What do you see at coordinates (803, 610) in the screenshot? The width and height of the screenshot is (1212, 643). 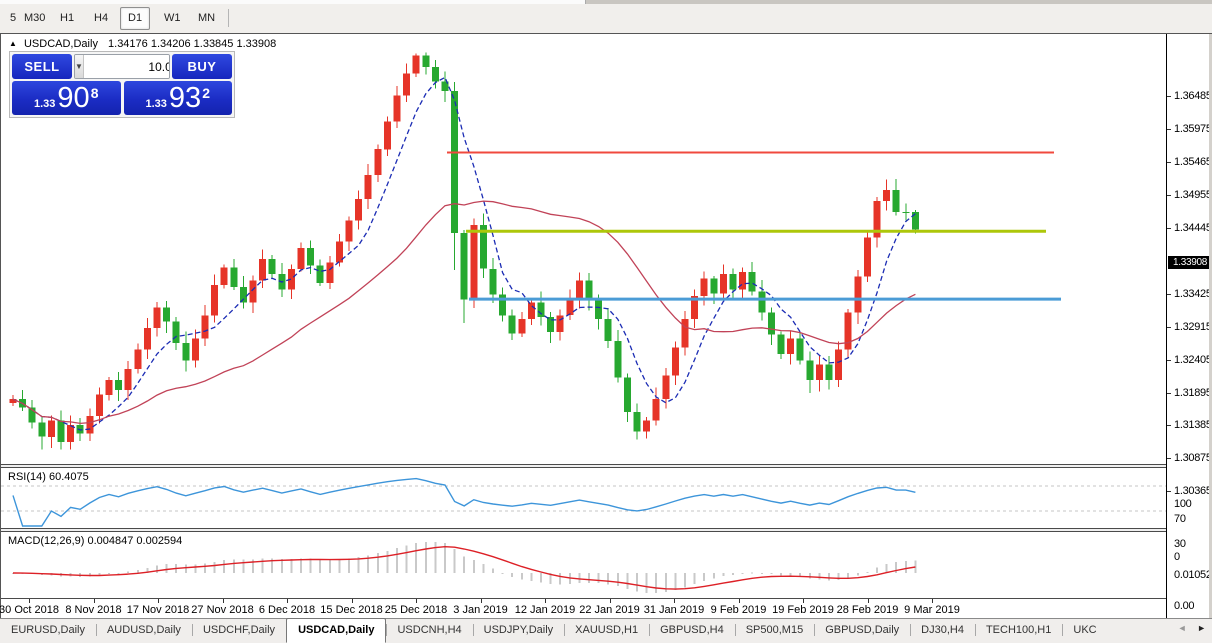 I see `date-axis-label: 19 Feb 2019` at bounding box center [803, 610].